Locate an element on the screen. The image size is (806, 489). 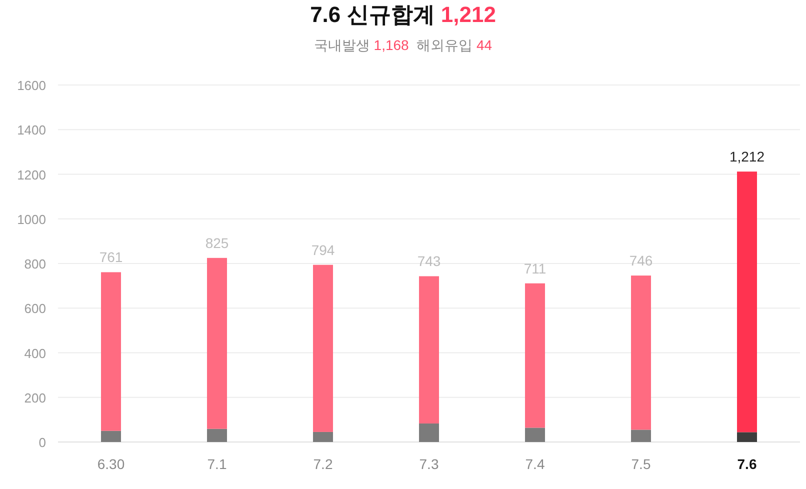
chart-subtitle: 국내발생 1,168 해외유입 44 is located at coordinates (403, 45).